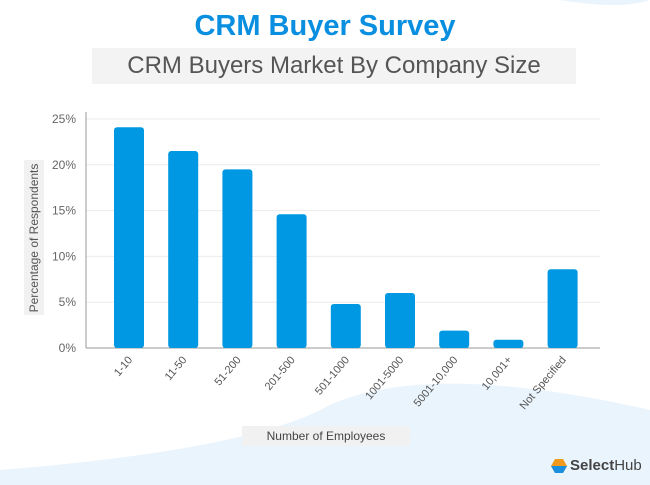 Image resolution: width=650 pixels, height=485 pixels. I want to click on x-tick-label: 11-50, so click(176, 368).